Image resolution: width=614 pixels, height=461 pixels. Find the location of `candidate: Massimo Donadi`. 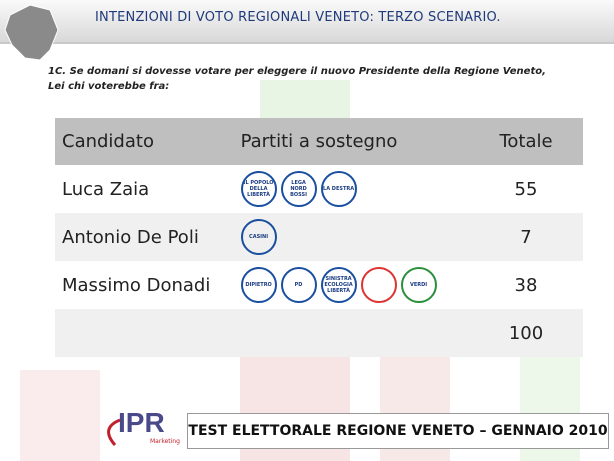

candidate: Massimo Donadi is located at coordinates (144, 285).